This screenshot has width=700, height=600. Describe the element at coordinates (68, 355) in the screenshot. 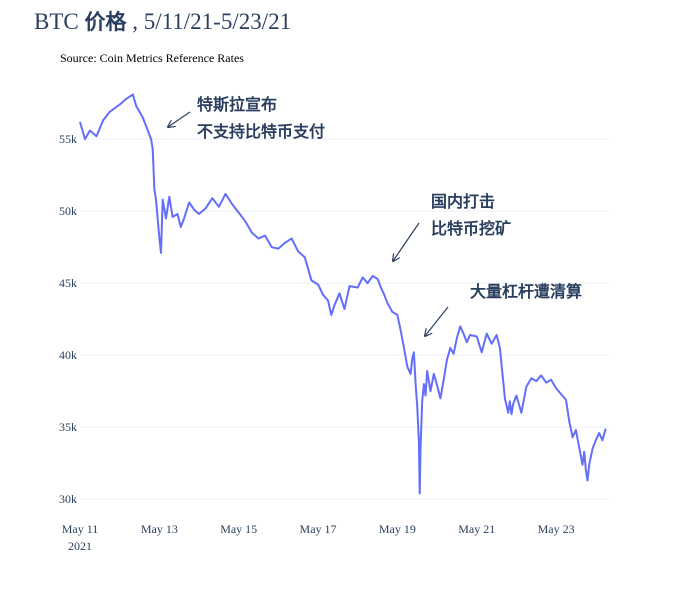

I see `y-tick-label: 40k` at that location.